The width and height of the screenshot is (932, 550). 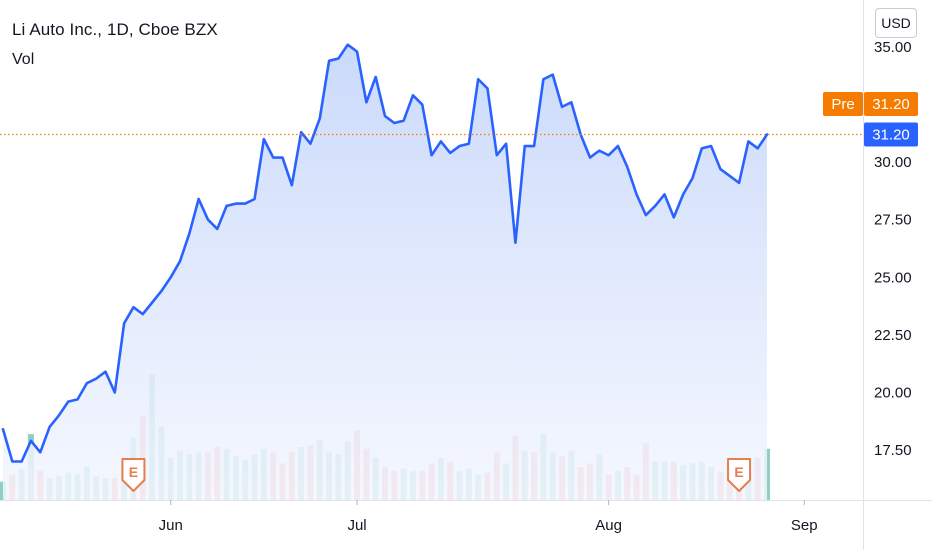 I want to click on pre-market-label: Pre, so click(x=842, y=104).